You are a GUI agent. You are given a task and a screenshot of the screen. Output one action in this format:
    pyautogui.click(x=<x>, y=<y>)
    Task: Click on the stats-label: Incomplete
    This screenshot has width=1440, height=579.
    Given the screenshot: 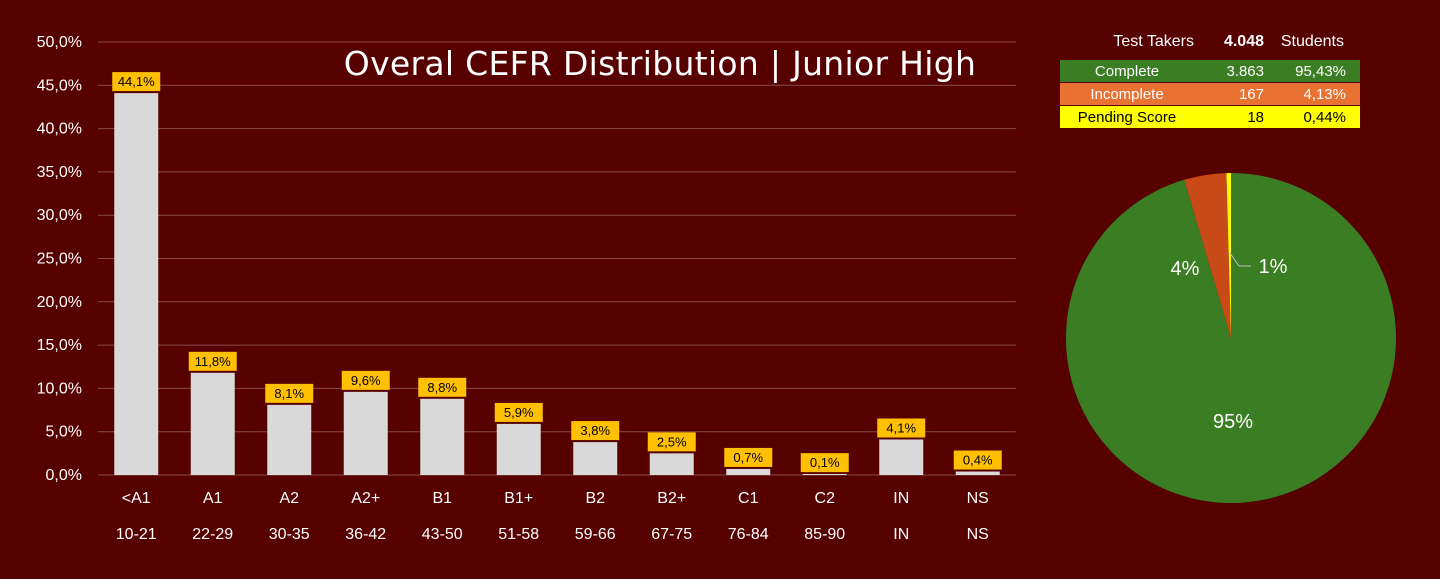 What is the action you would take?
    pyautogui.click(x=1127, y=94)
    